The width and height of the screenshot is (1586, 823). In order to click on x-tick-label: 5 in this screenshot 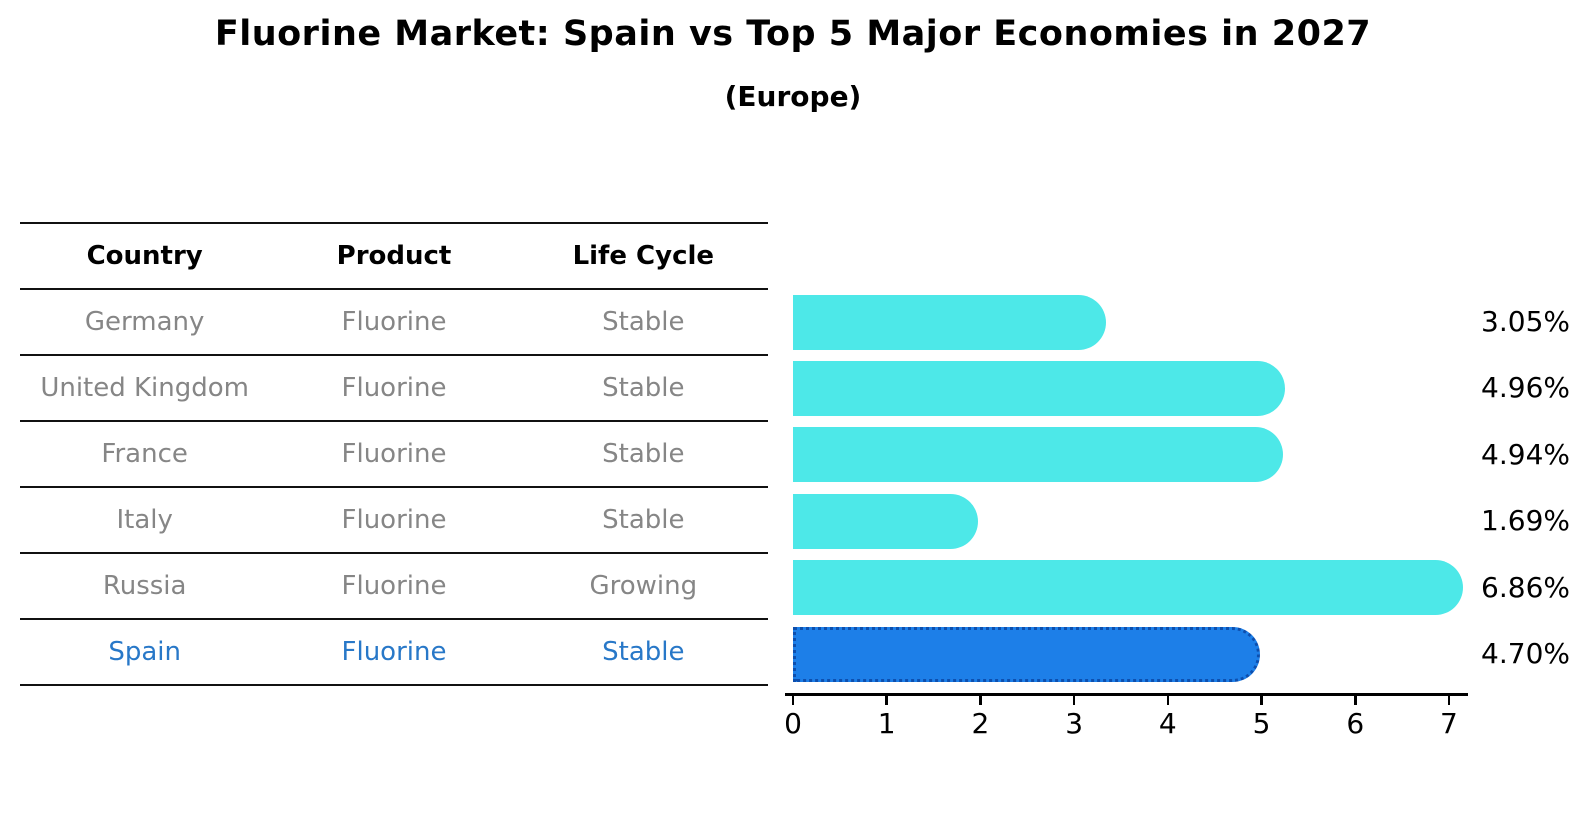, I will do `click(1261, 723)`.